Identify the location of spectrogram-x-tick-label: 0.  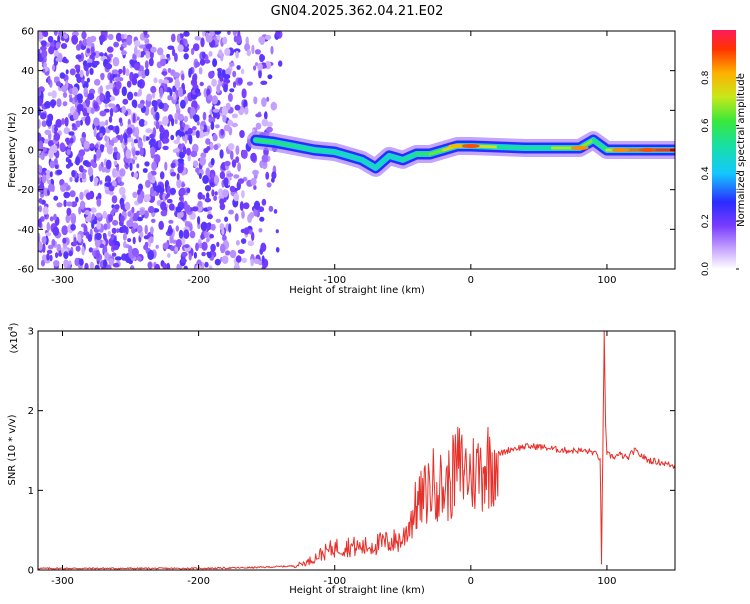
(471, 280).